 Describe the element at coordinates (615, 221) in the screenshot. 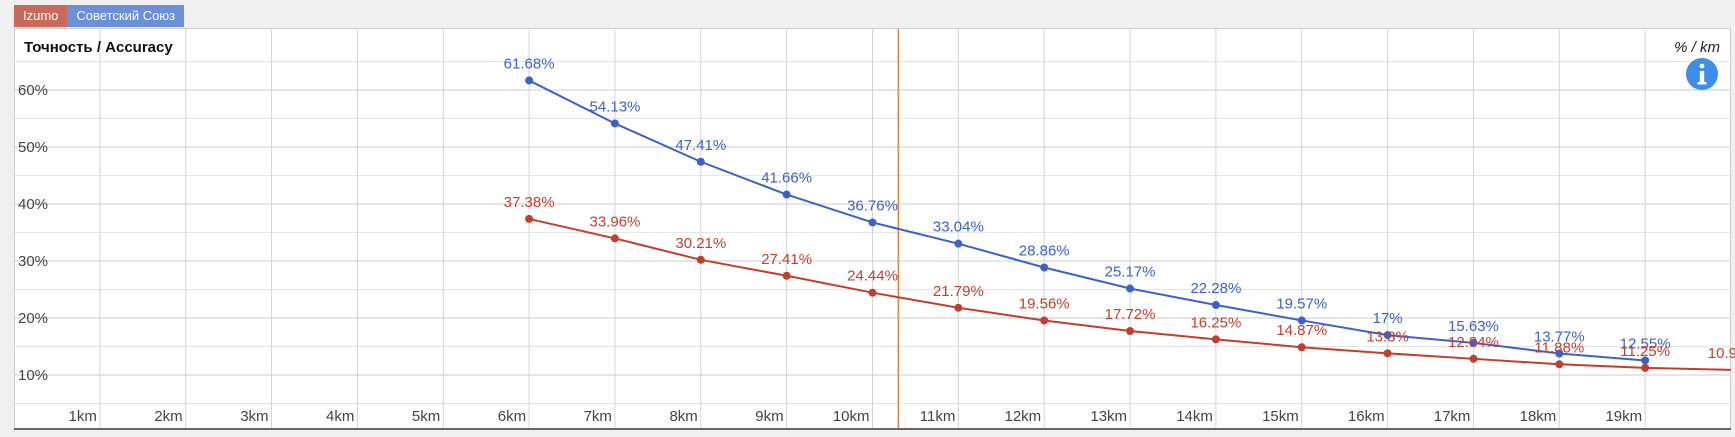

I see `data-label: 33.96%` at that location.